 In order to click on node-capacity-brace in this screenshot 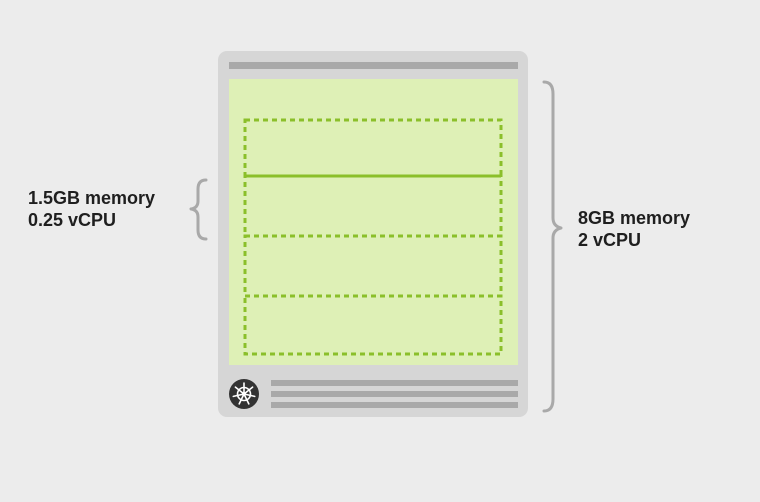, I will do `click(552, 246)`.